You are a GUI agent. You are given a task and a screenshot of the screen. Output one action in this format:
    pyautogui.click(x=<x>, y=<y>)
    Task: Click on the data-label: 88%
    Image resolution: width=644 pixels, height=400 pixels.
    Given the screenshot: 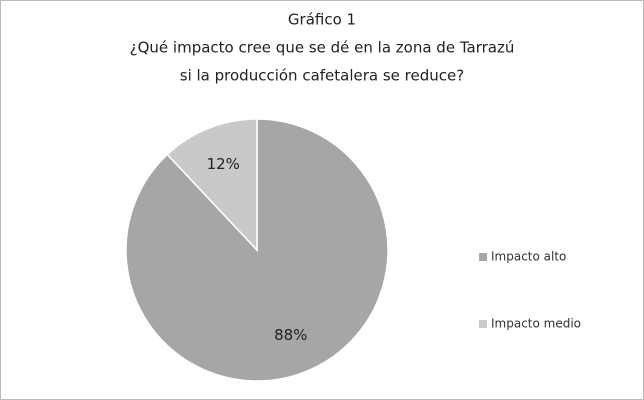 What is the action you would take?
    pyautogui.click(x=290, y=335)
    